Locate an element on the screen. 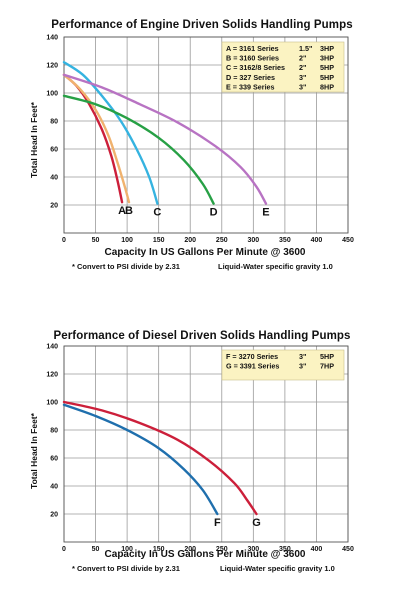  series-line-d is located at coordinates (138, 149).